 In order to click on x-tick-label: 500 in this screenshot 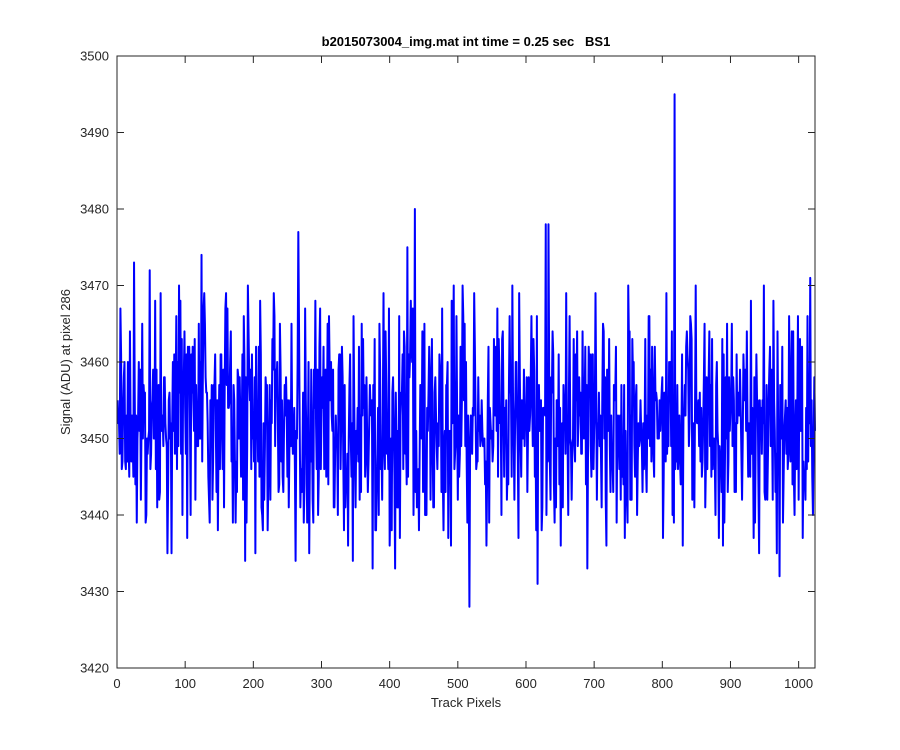, I will do `click(458, 683)`.